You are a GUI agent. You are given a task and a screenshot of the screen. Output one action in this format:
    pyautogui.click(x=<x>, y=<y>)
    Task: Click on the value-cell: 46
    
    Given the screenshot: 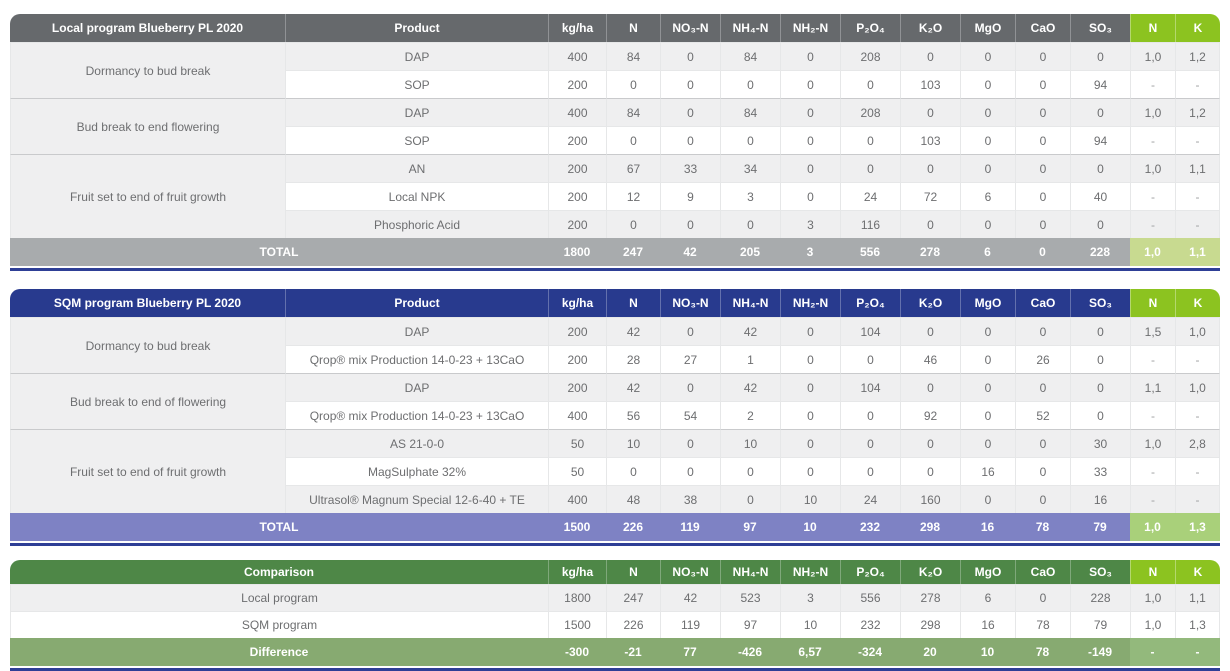 What is the action you would take?
    pyautogui.click(x=930, y=359)
    